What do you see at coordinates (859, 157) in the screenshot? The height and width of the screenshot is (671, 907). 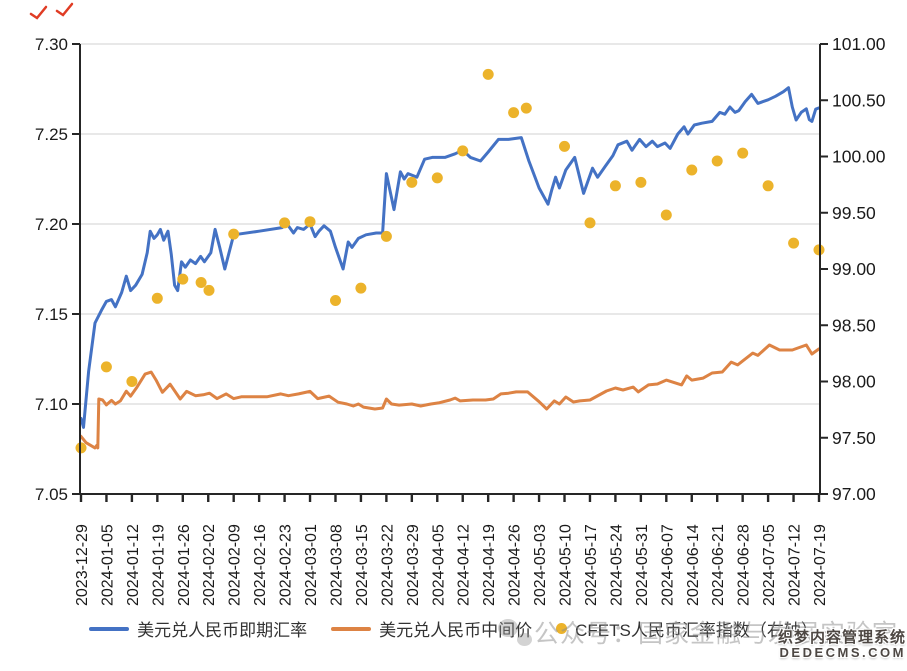 I see `right-axis-tick-label: 100.00` at bounding box center [859, 157].